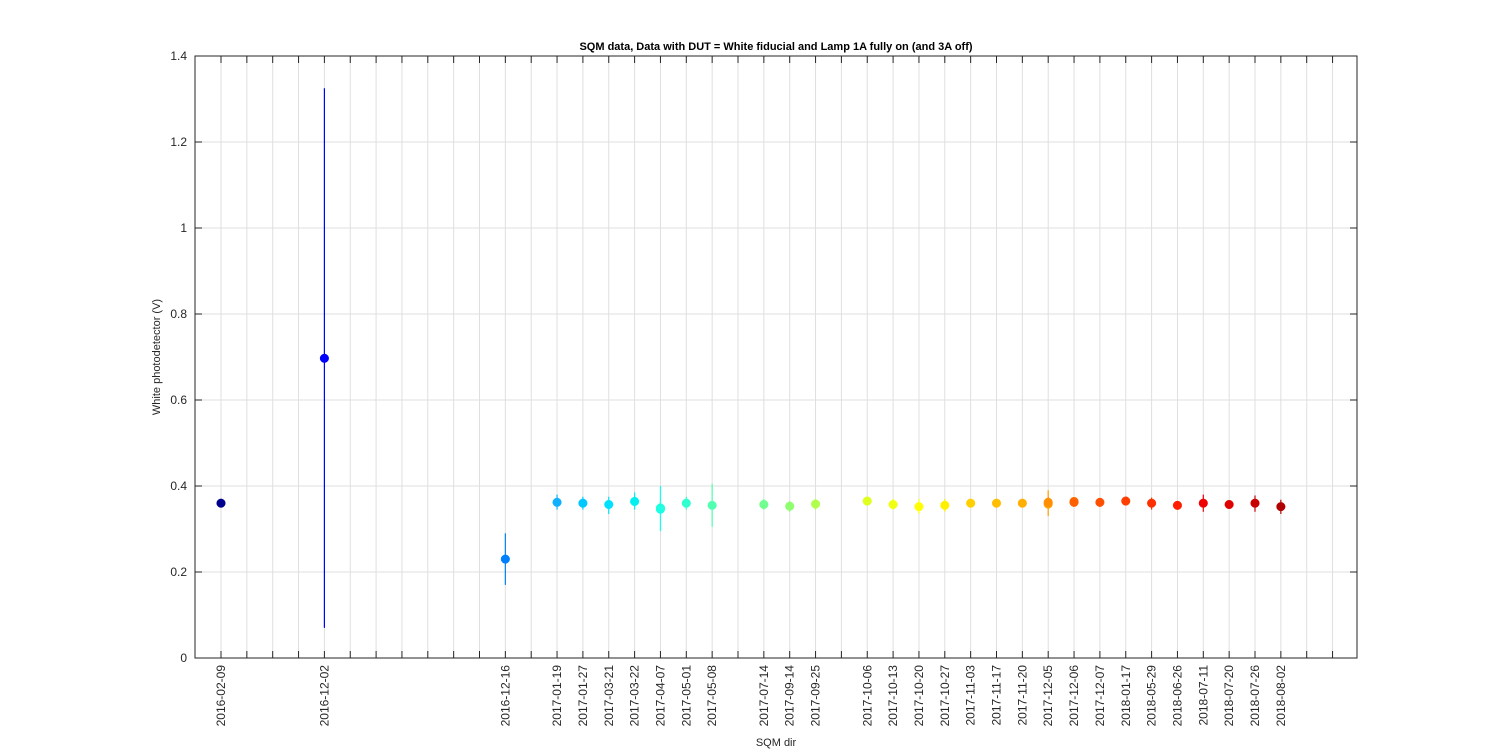  What do you see at coordinates (1177, 696) in the screenshot?
I see `x-tick-label: 2018-06-26` at bounding box center [1177, 696].